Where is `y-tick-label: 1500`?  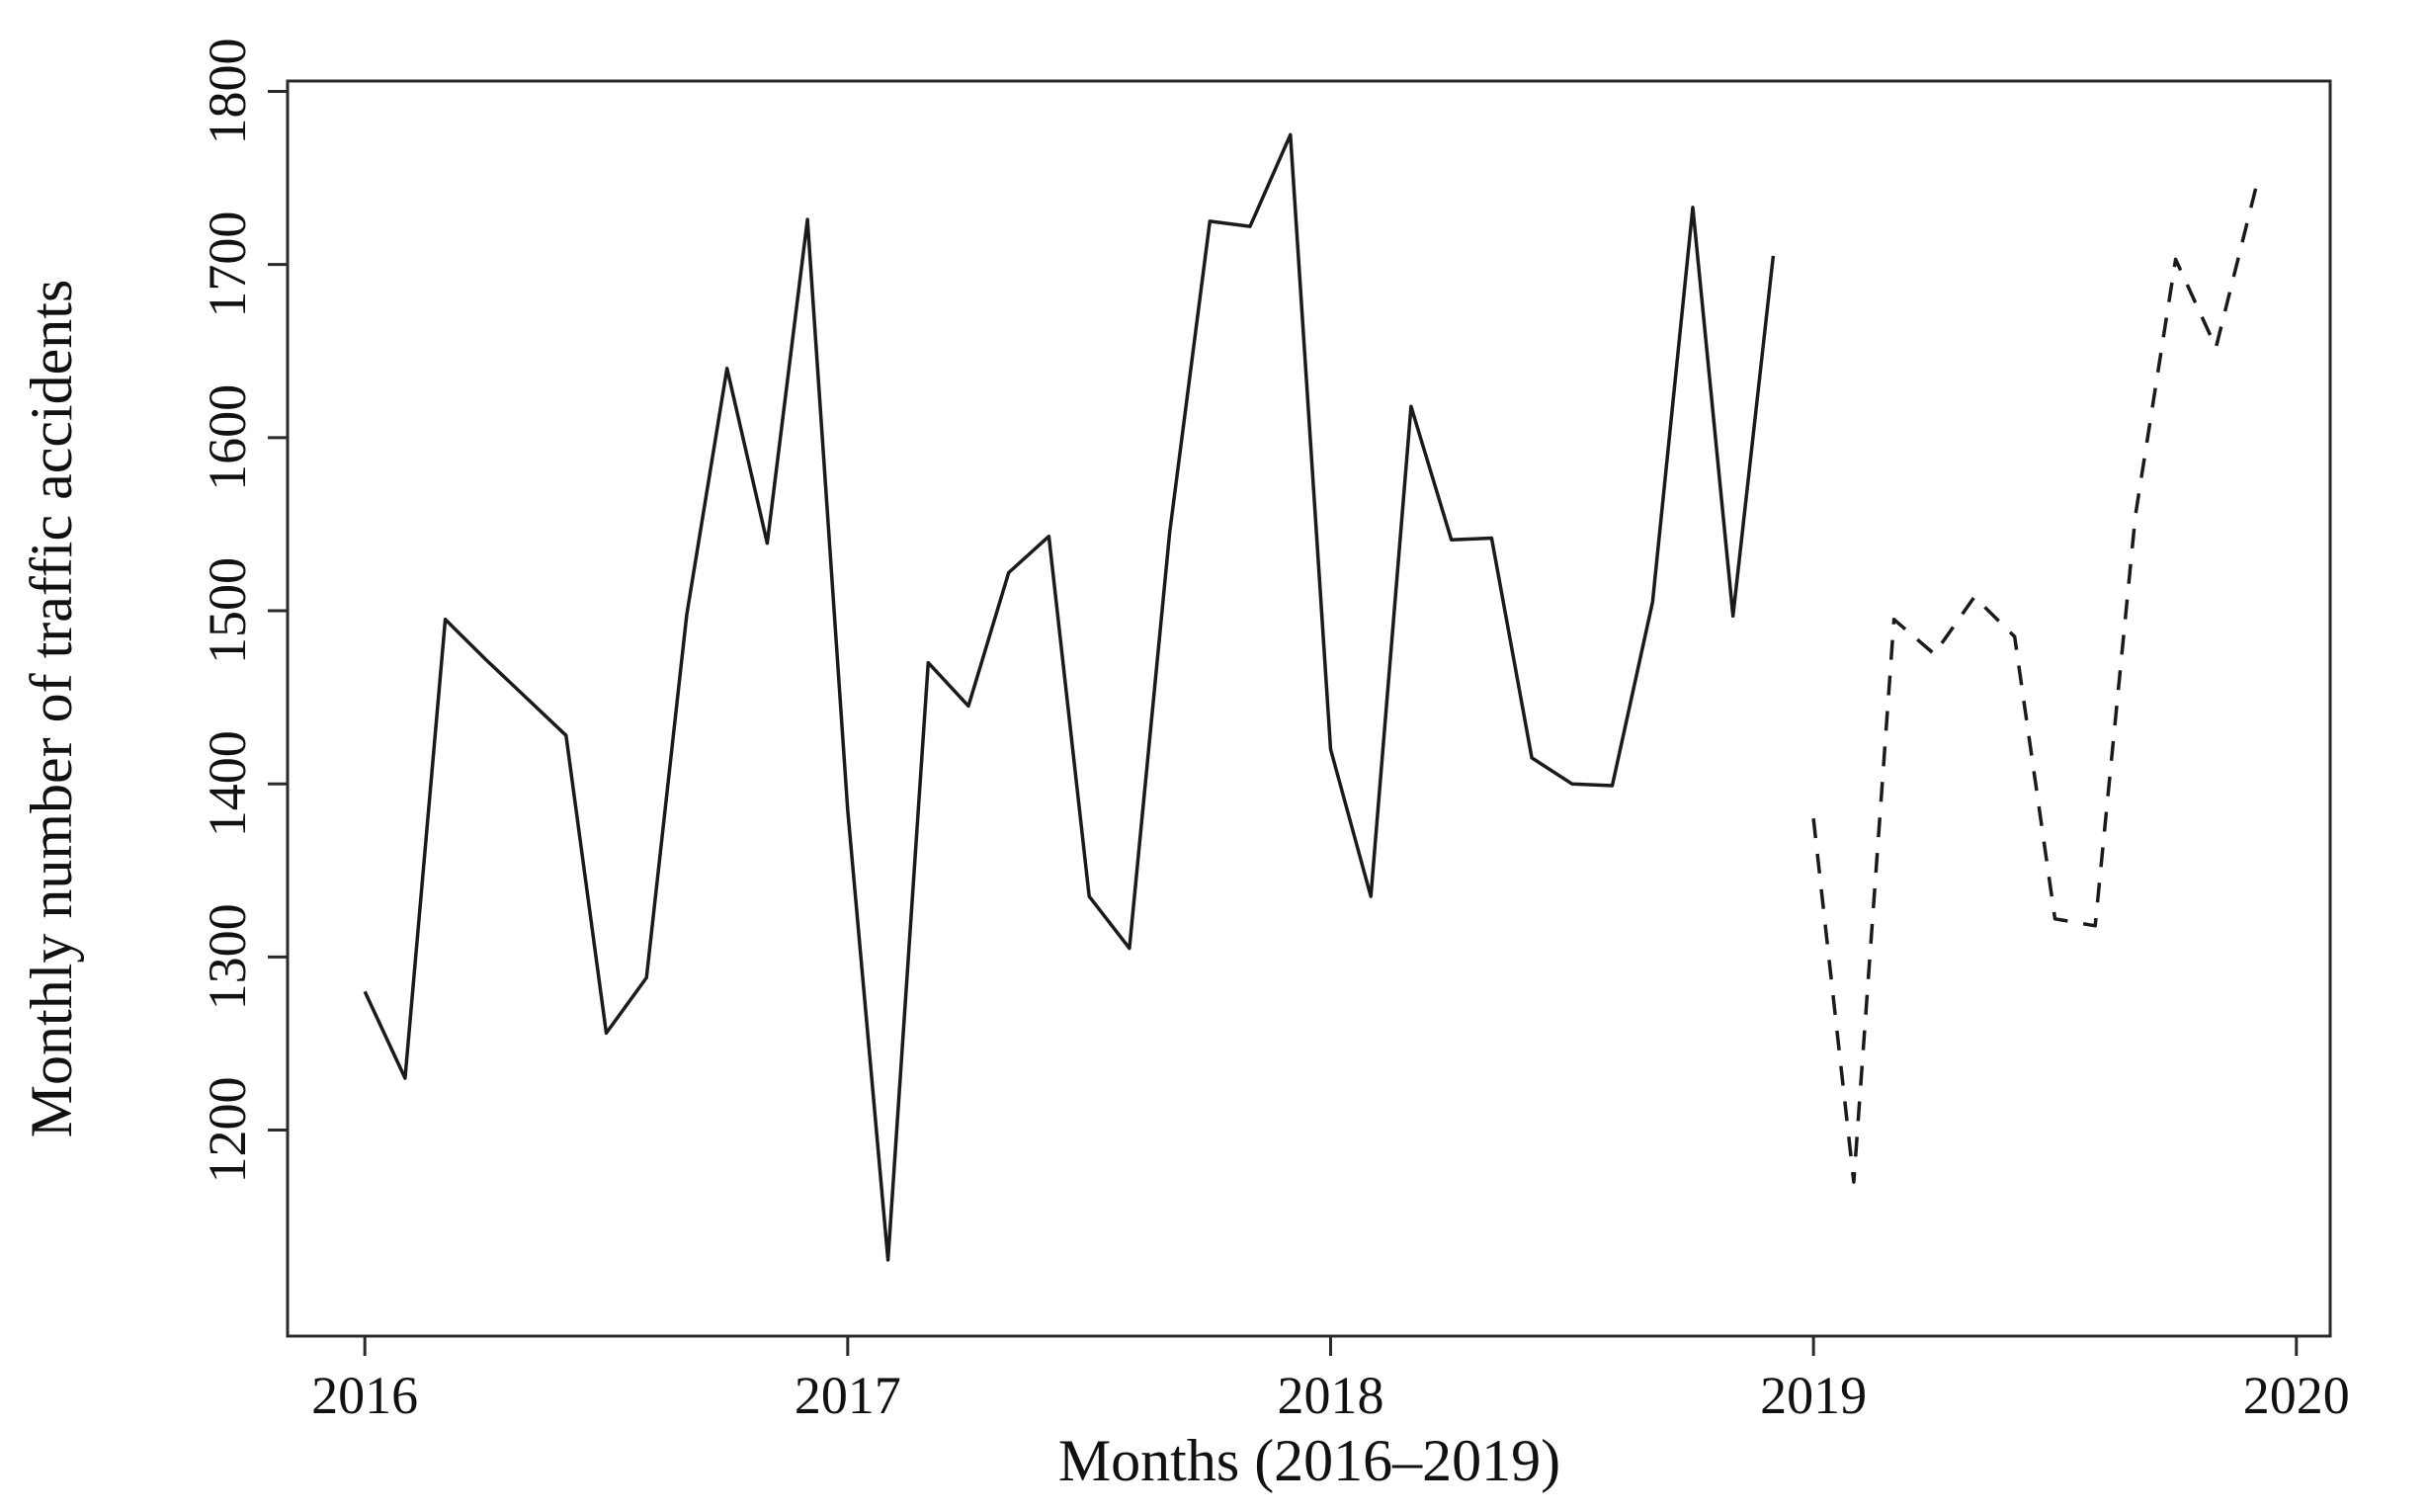
y-tick-label: 1500 is located at coordinates (227, 610).